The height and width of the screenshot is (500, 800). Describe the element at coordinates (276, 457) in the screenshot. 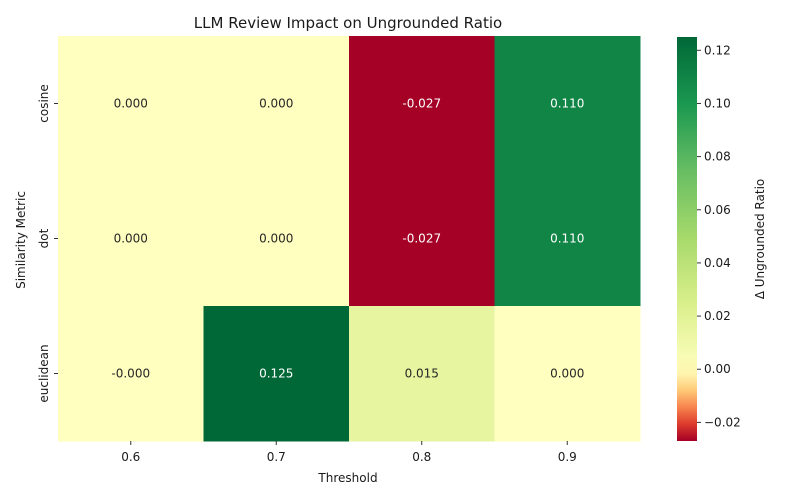

I see `x-tick-label-0.7: 0.7` at that location.